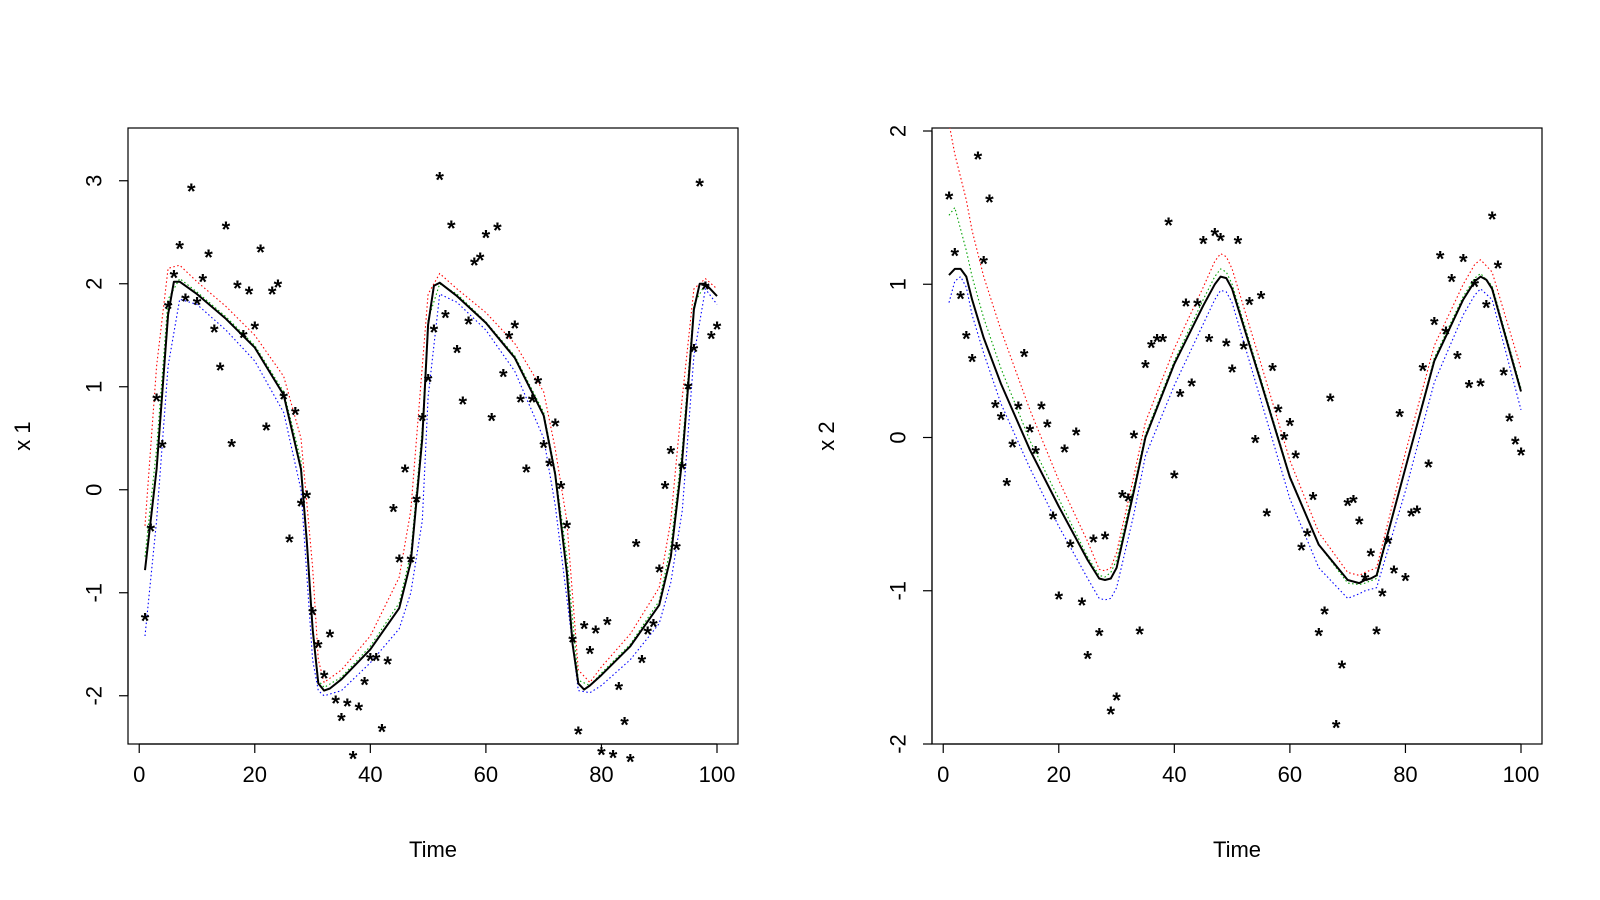 Image resolution: width=1600 pixels, height=900 pixels. Describe the element at coordinates (1235, 438) in the screenshot. I see `series-line-lower` at that location.